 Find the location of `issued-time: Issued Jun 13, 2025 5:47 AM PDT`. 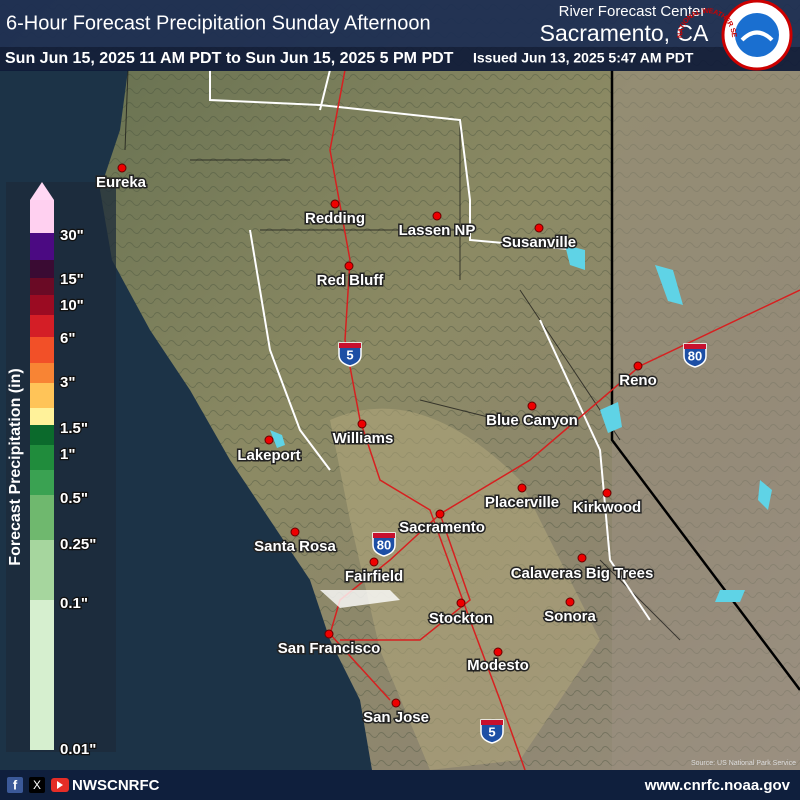

issued-time: Issued Jun 13, 2025 5:47 AM PDT is located at coordinates (583, 58).